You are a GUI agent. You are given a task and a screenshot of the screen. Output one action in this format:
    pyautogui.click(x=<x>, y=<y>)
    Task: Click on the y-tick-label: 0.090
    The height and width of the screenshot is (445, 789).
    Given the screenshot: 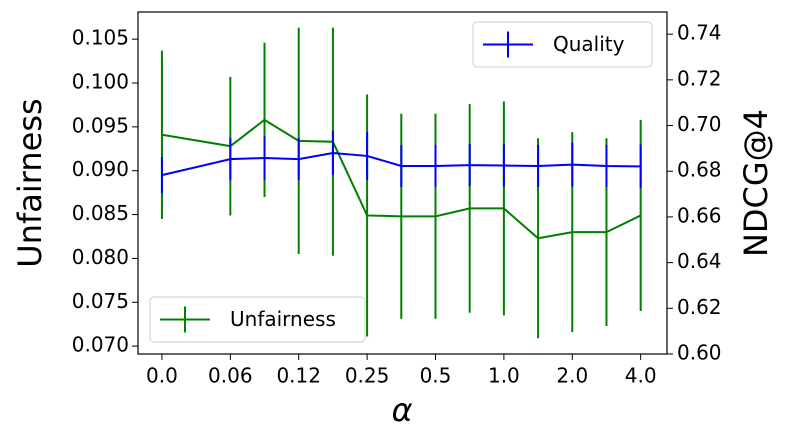 What is the action you would take?
    pyautogui.click(x=100, y=169)
    